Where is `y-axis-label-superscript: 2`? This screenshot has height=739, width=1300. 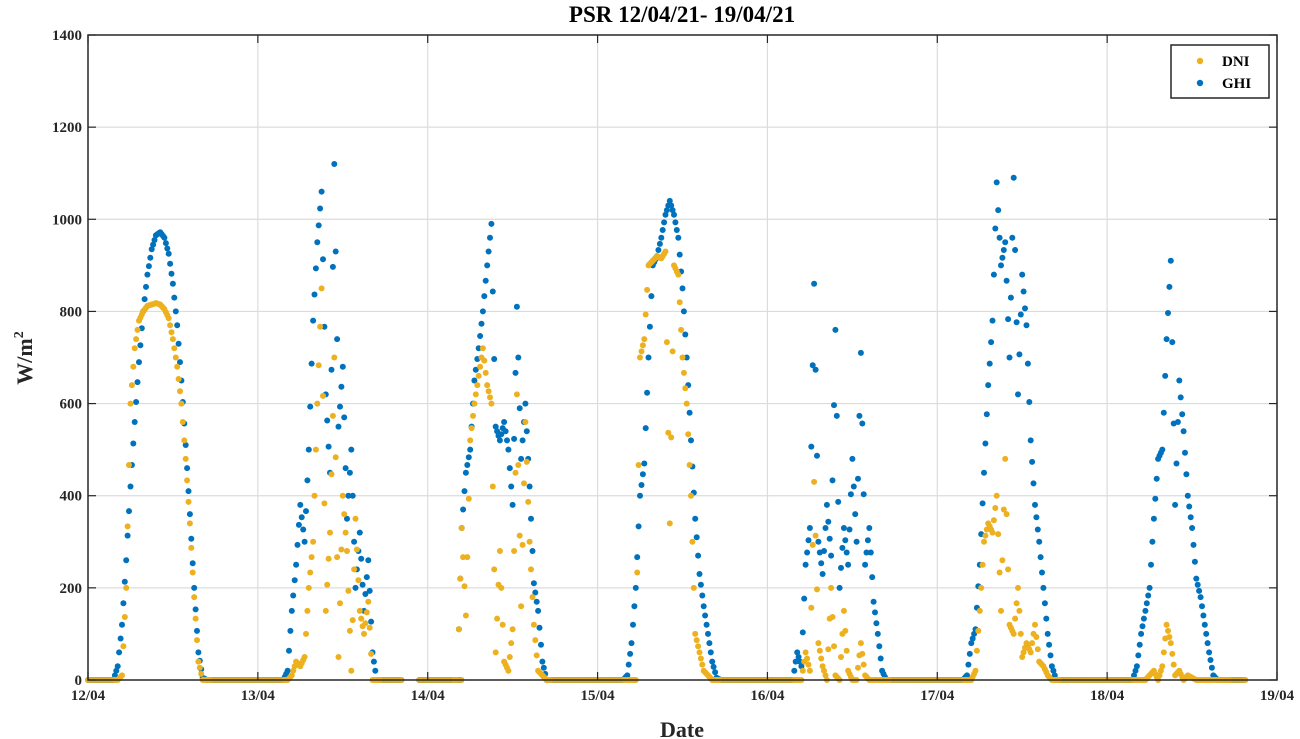 y-axis-label-superscript: 2 is located at coordinates (19, 334).